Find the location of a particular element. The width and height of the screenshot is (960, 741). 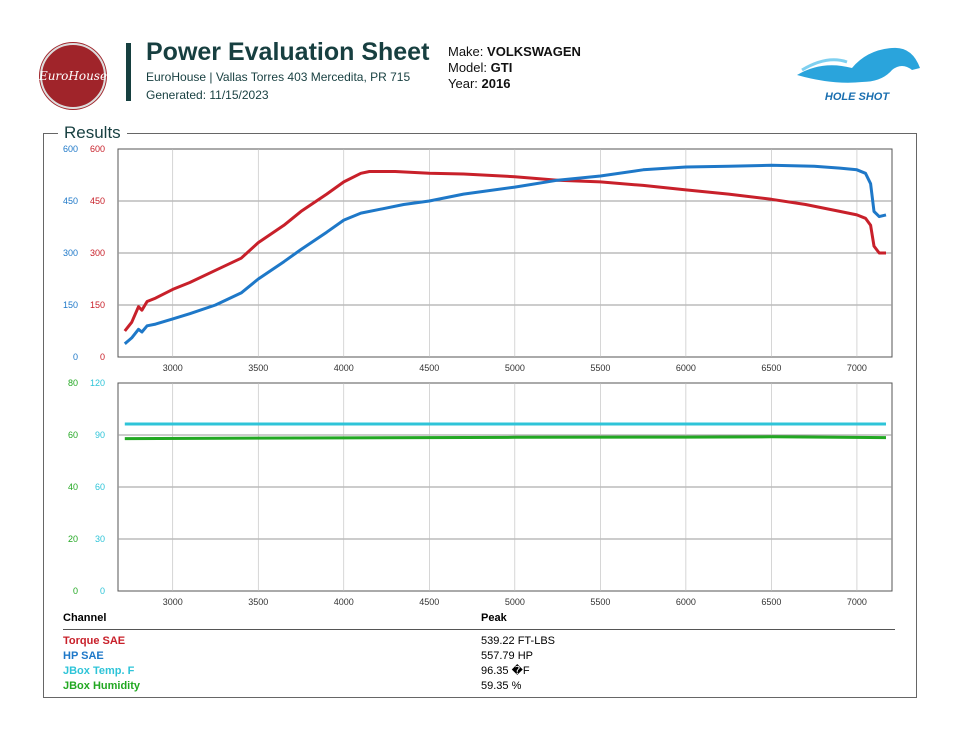

y-tick-label: 20 is located at coordinates (73, 539).